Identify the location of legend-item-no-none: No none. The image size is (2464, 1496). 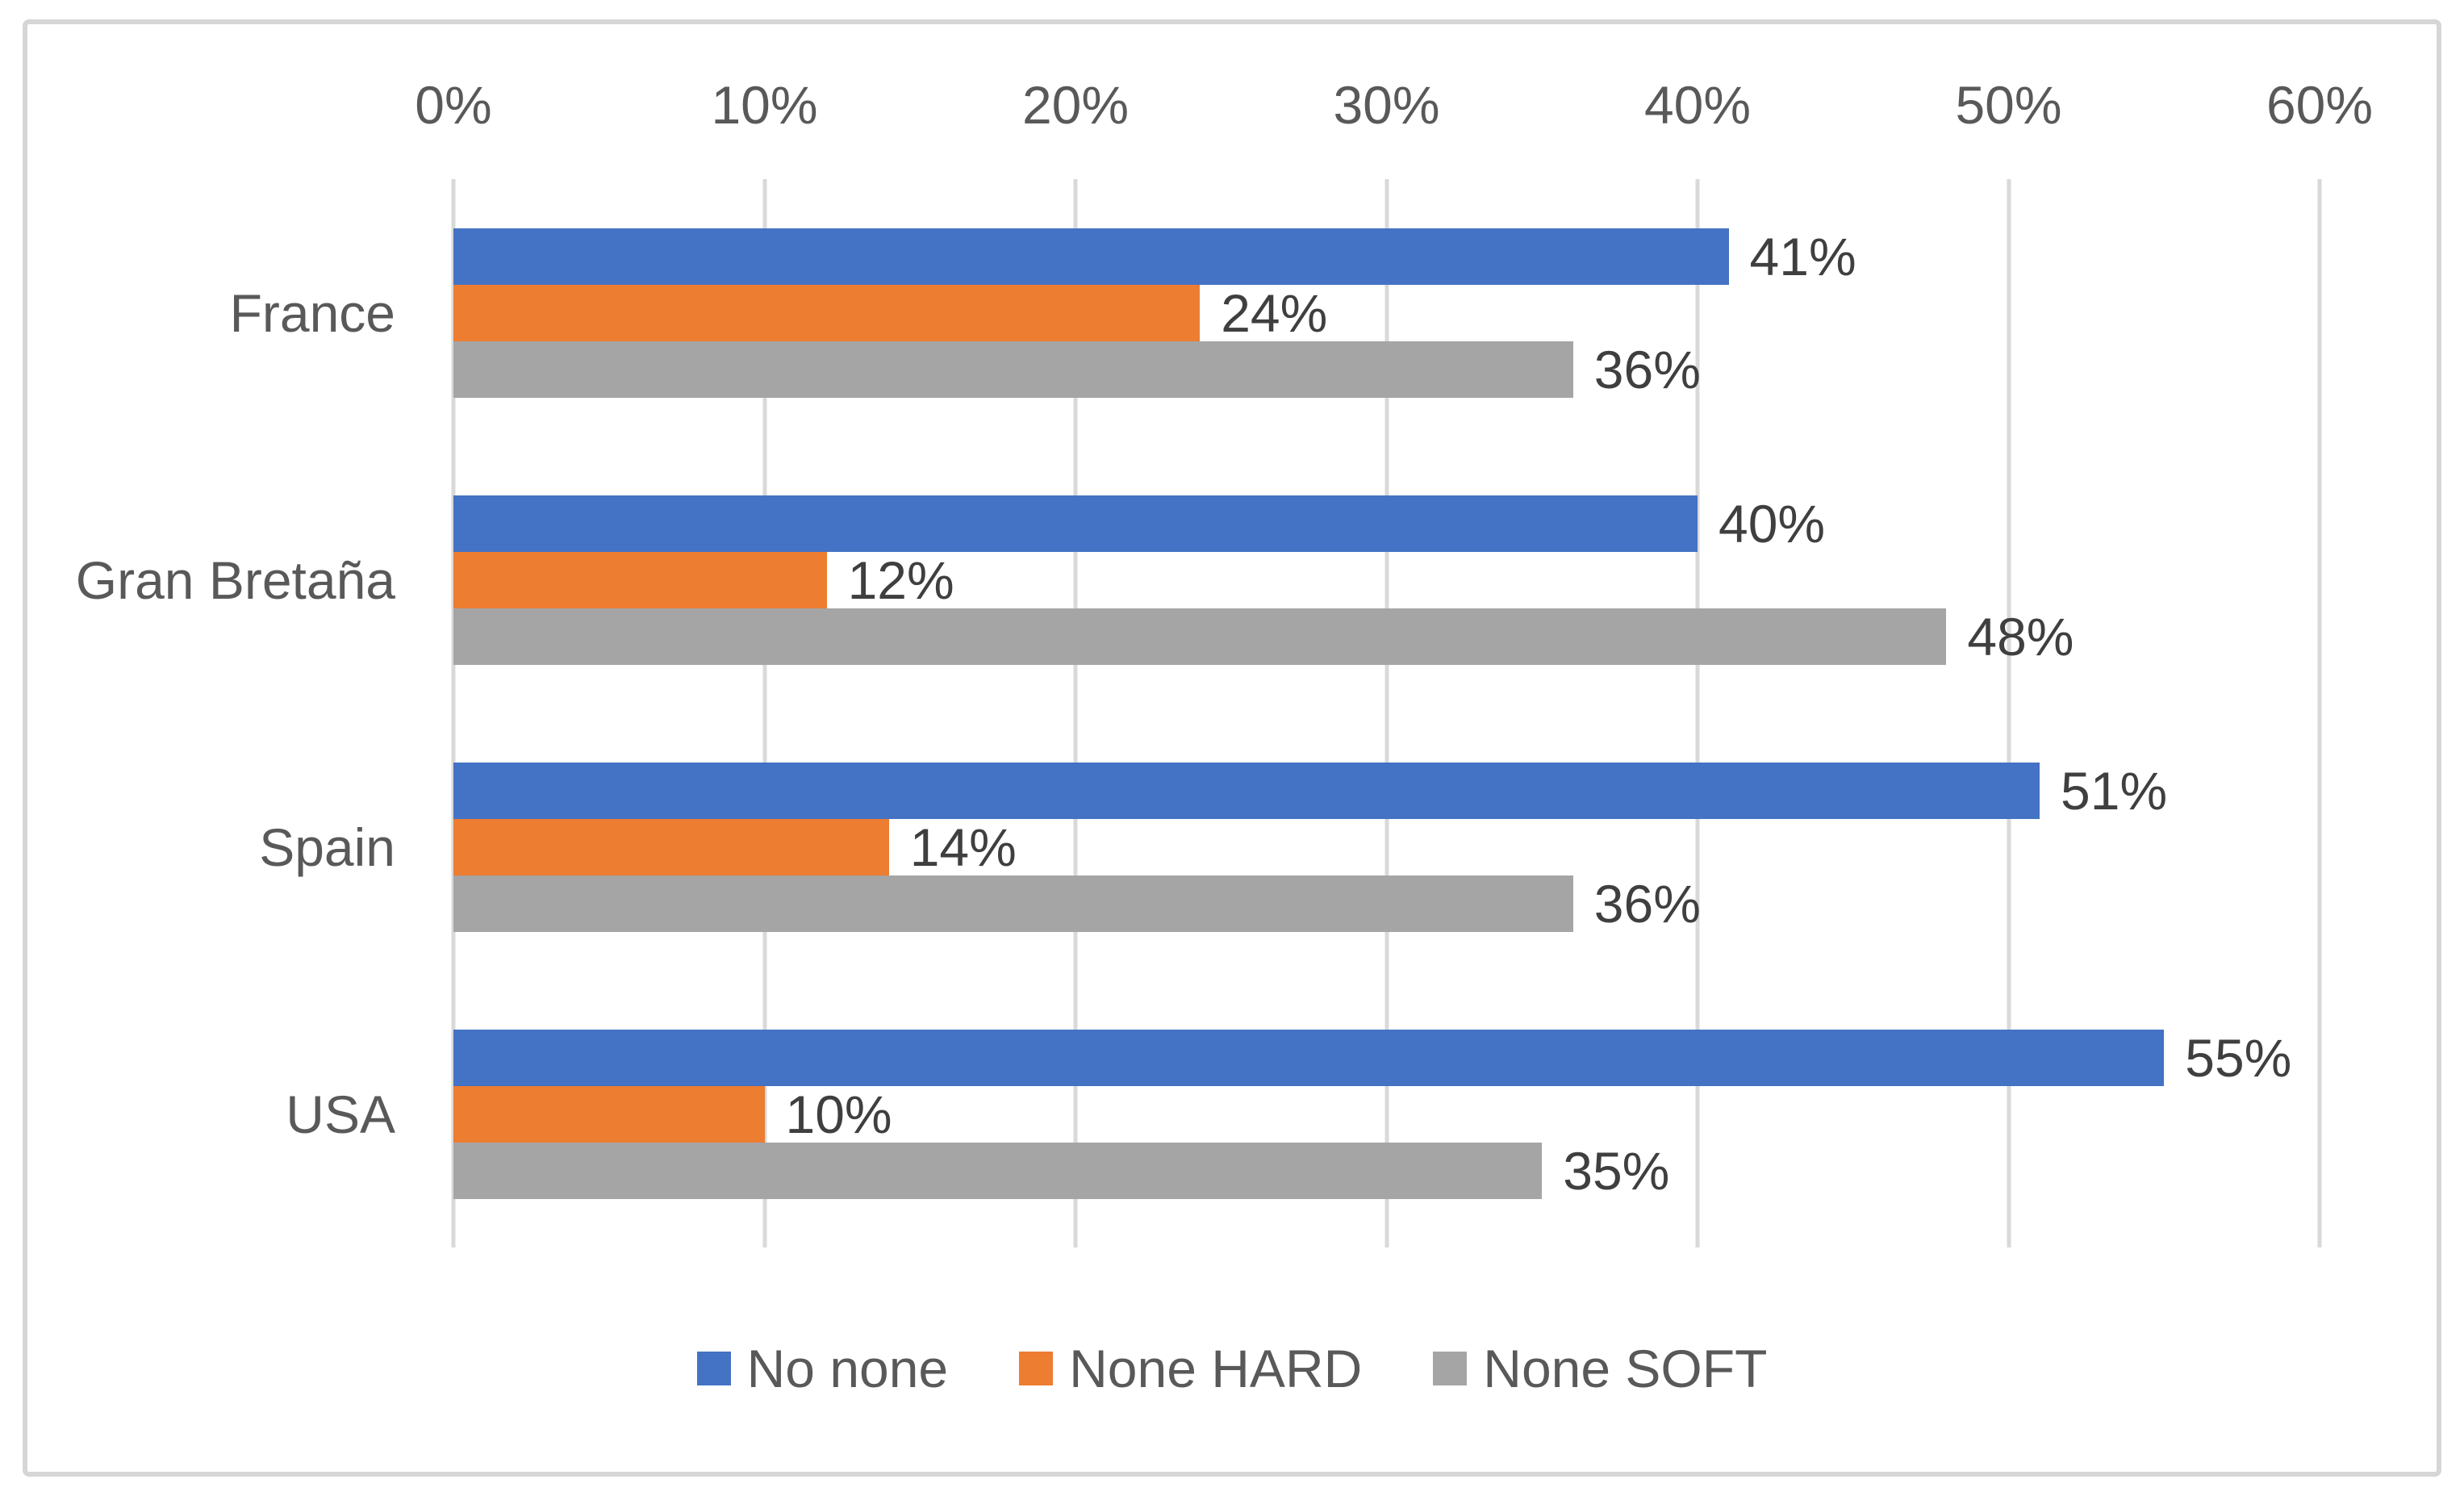
(822, 1368).